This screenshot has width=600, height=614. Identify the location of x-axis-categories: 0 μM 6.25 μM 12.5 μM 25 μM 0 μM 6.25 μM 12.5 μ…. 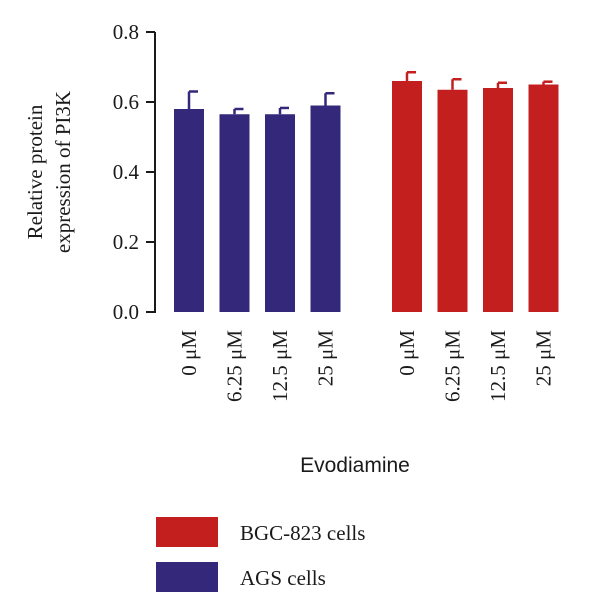
(366, 366).